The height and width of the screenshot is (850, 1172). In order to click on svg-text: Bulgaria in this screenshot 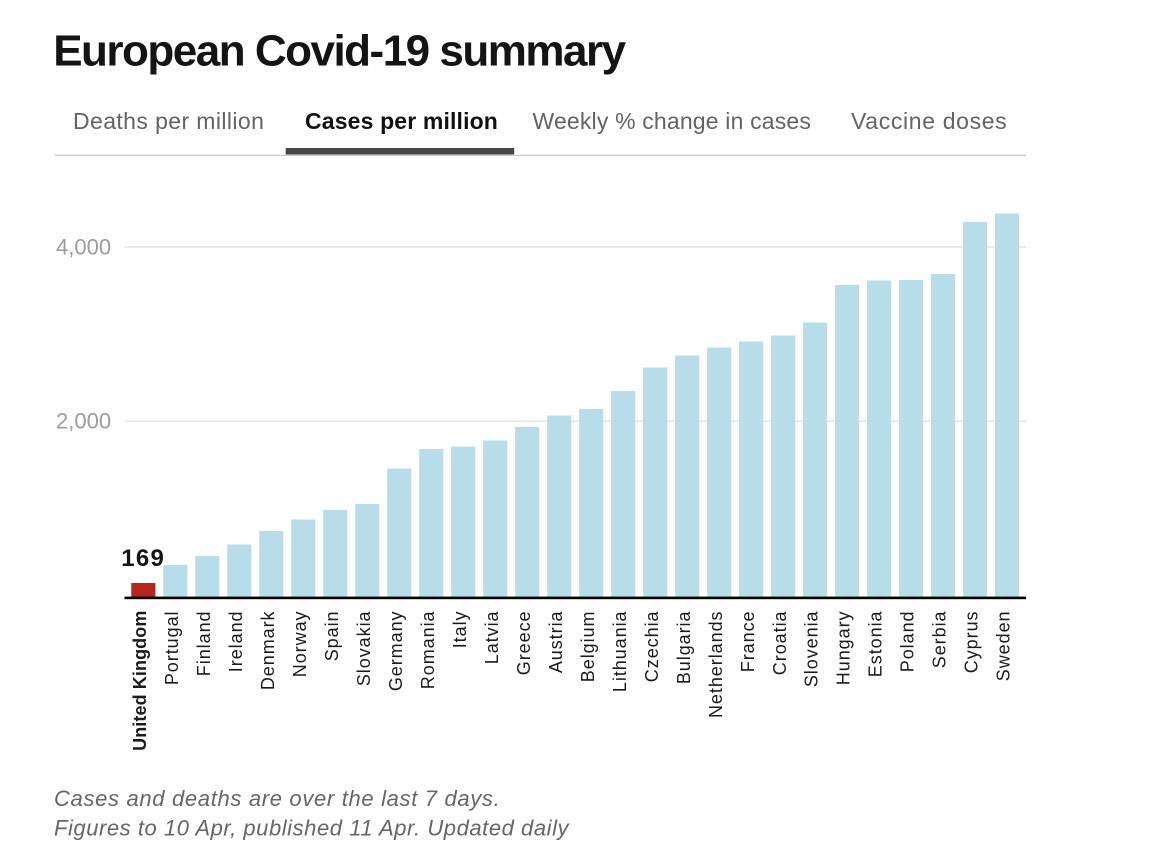, I will do `click(684, 647)`.